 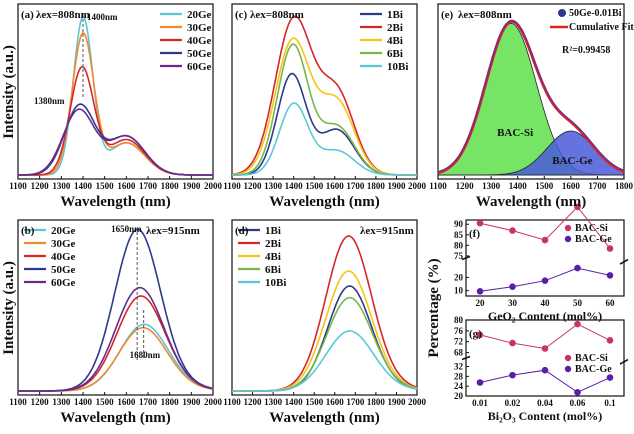 What do you see at coordinates (115, 120) in the screenshot?
I see `panel-a-series-40Ge` at bounding box center [115, 120].